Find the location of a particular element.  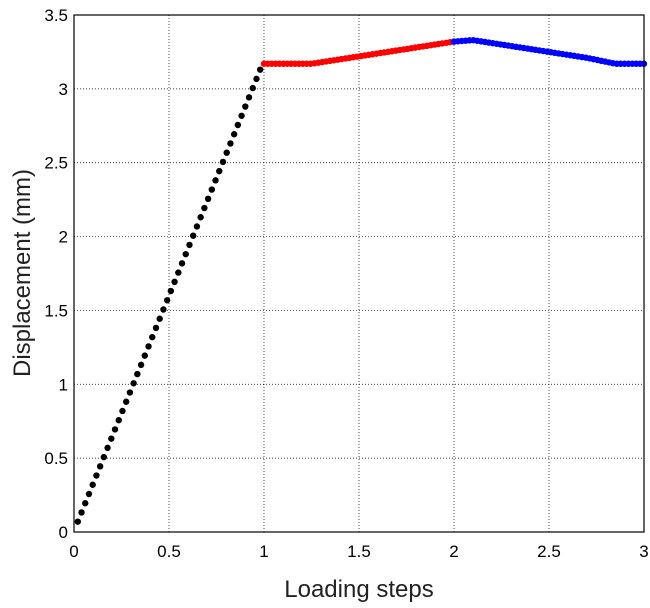

y-tick-label: 2.5 is located at coordinates (56, 163).